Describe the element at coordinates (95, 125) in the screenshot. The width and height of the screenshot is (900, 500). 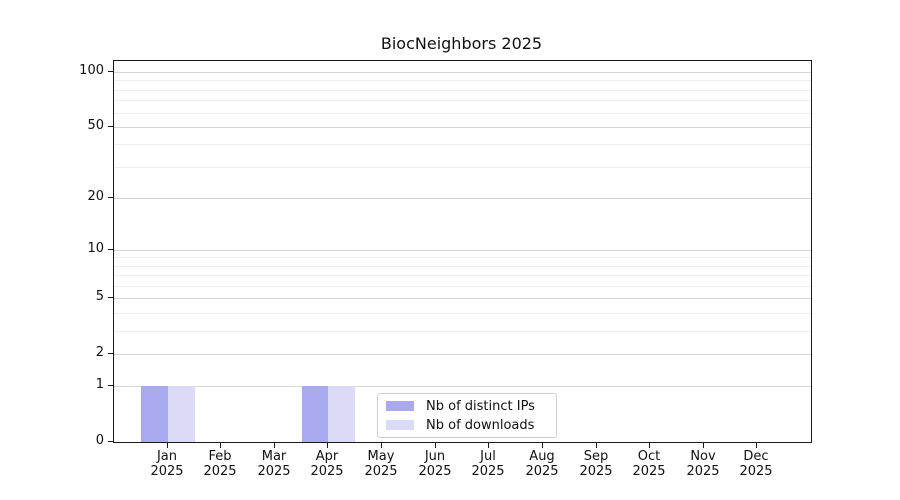
I see `y-tick-label: 50` at that location.